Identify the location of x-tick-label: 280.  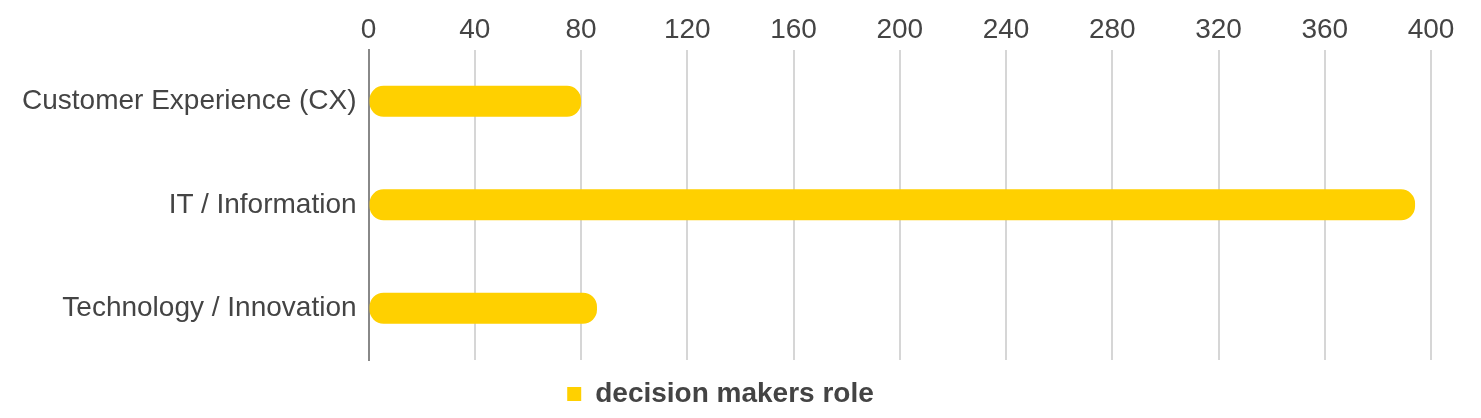
(1112, 28).